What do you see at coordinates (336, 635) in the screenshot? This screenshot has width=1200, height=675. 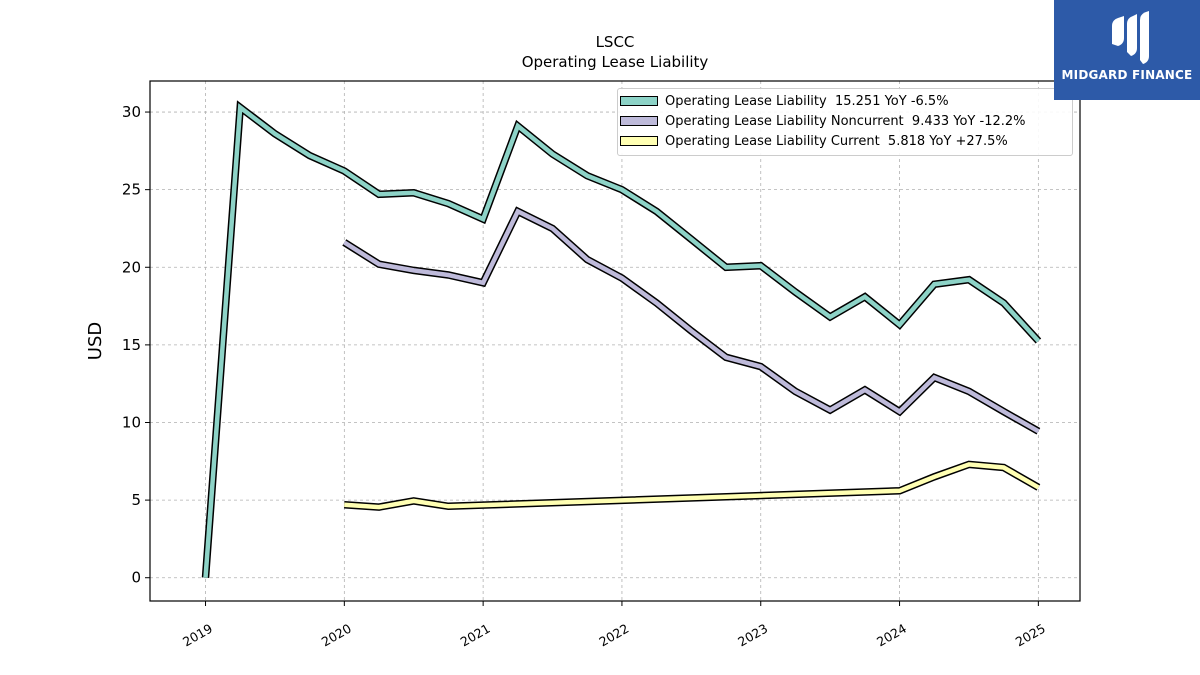 I see `x-tick-label: 2020` at bounding box center [336, 635].